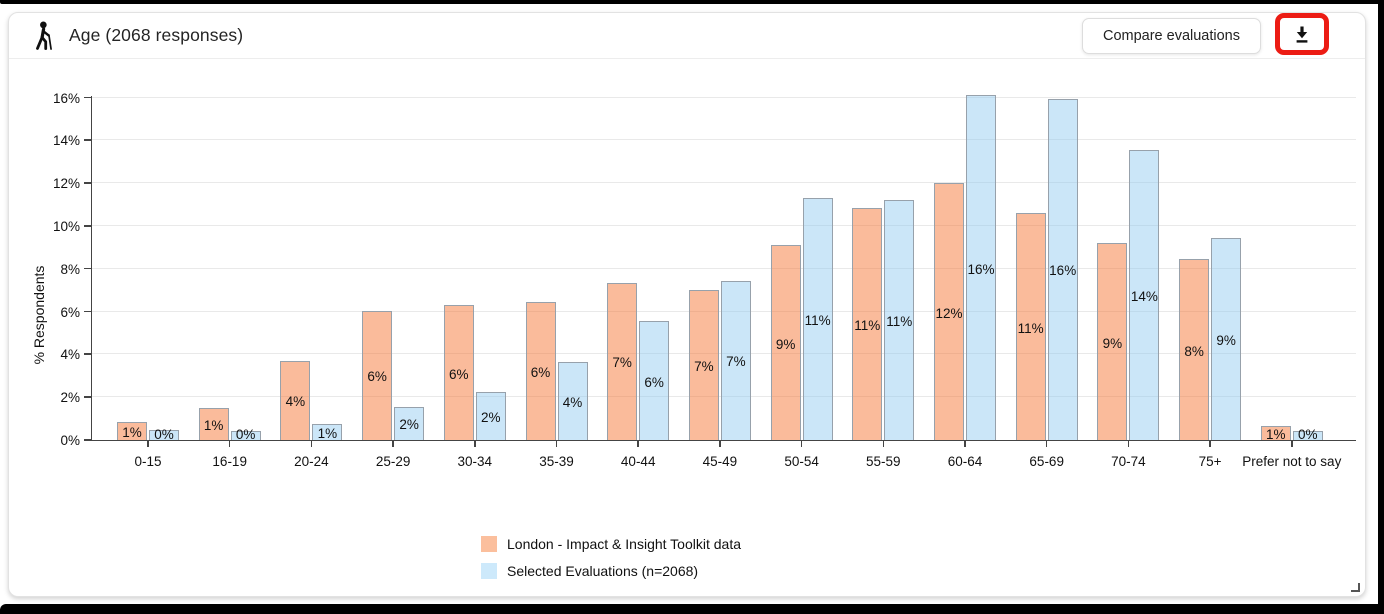  I want to click on legend-item: London - Impact & Insight Toolkit data, so click(611, 543).